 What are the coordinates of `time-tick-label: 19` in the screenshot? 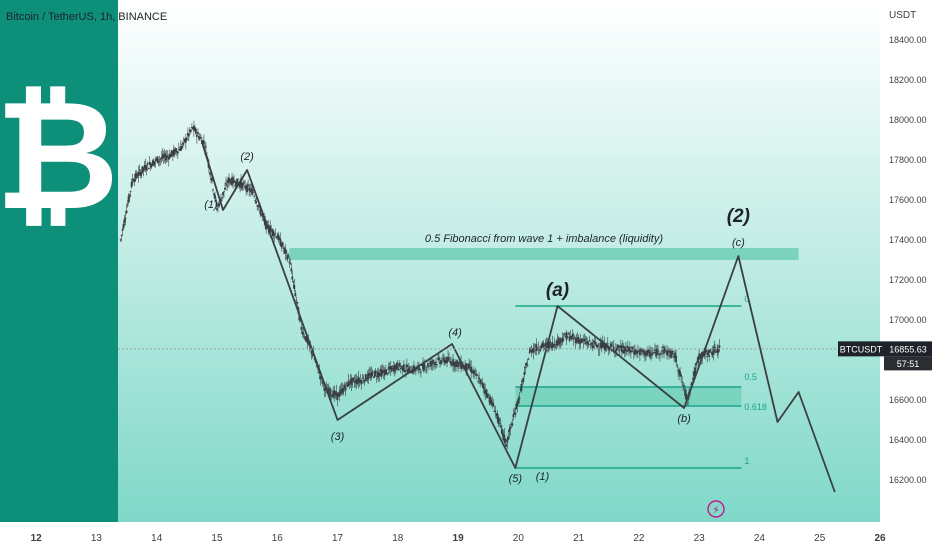 It's located at (459, 538).